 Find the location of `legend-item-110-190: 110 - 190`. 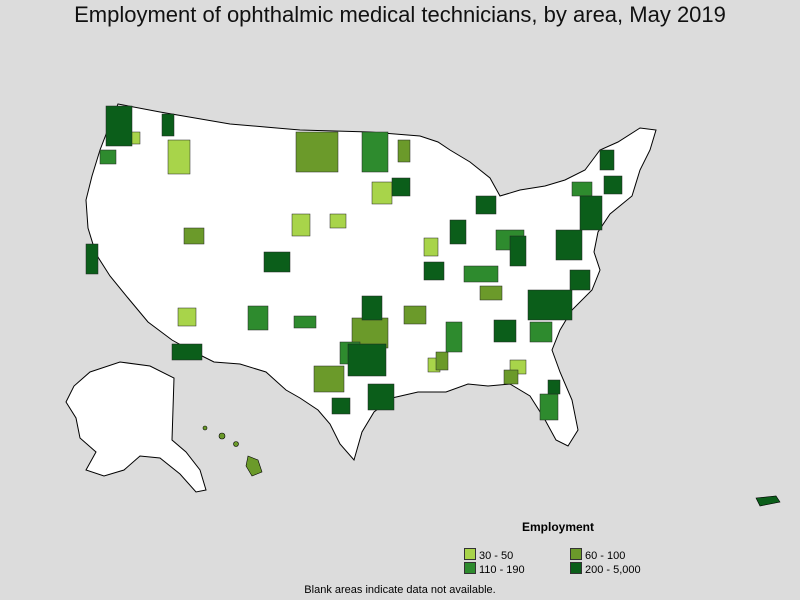

legend-item-110-190: 110 - 190 is located at coordinates (494, 569).